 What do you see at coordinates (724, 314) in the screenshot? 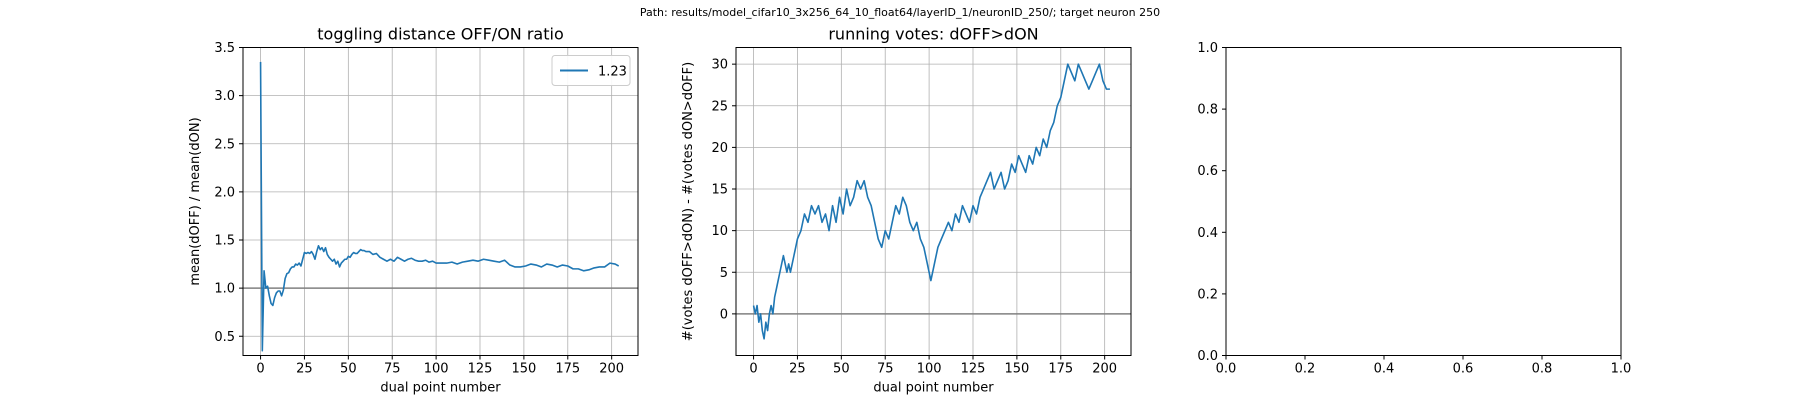
I see `y-tick-label: 0` at bounding box center [724, 314].